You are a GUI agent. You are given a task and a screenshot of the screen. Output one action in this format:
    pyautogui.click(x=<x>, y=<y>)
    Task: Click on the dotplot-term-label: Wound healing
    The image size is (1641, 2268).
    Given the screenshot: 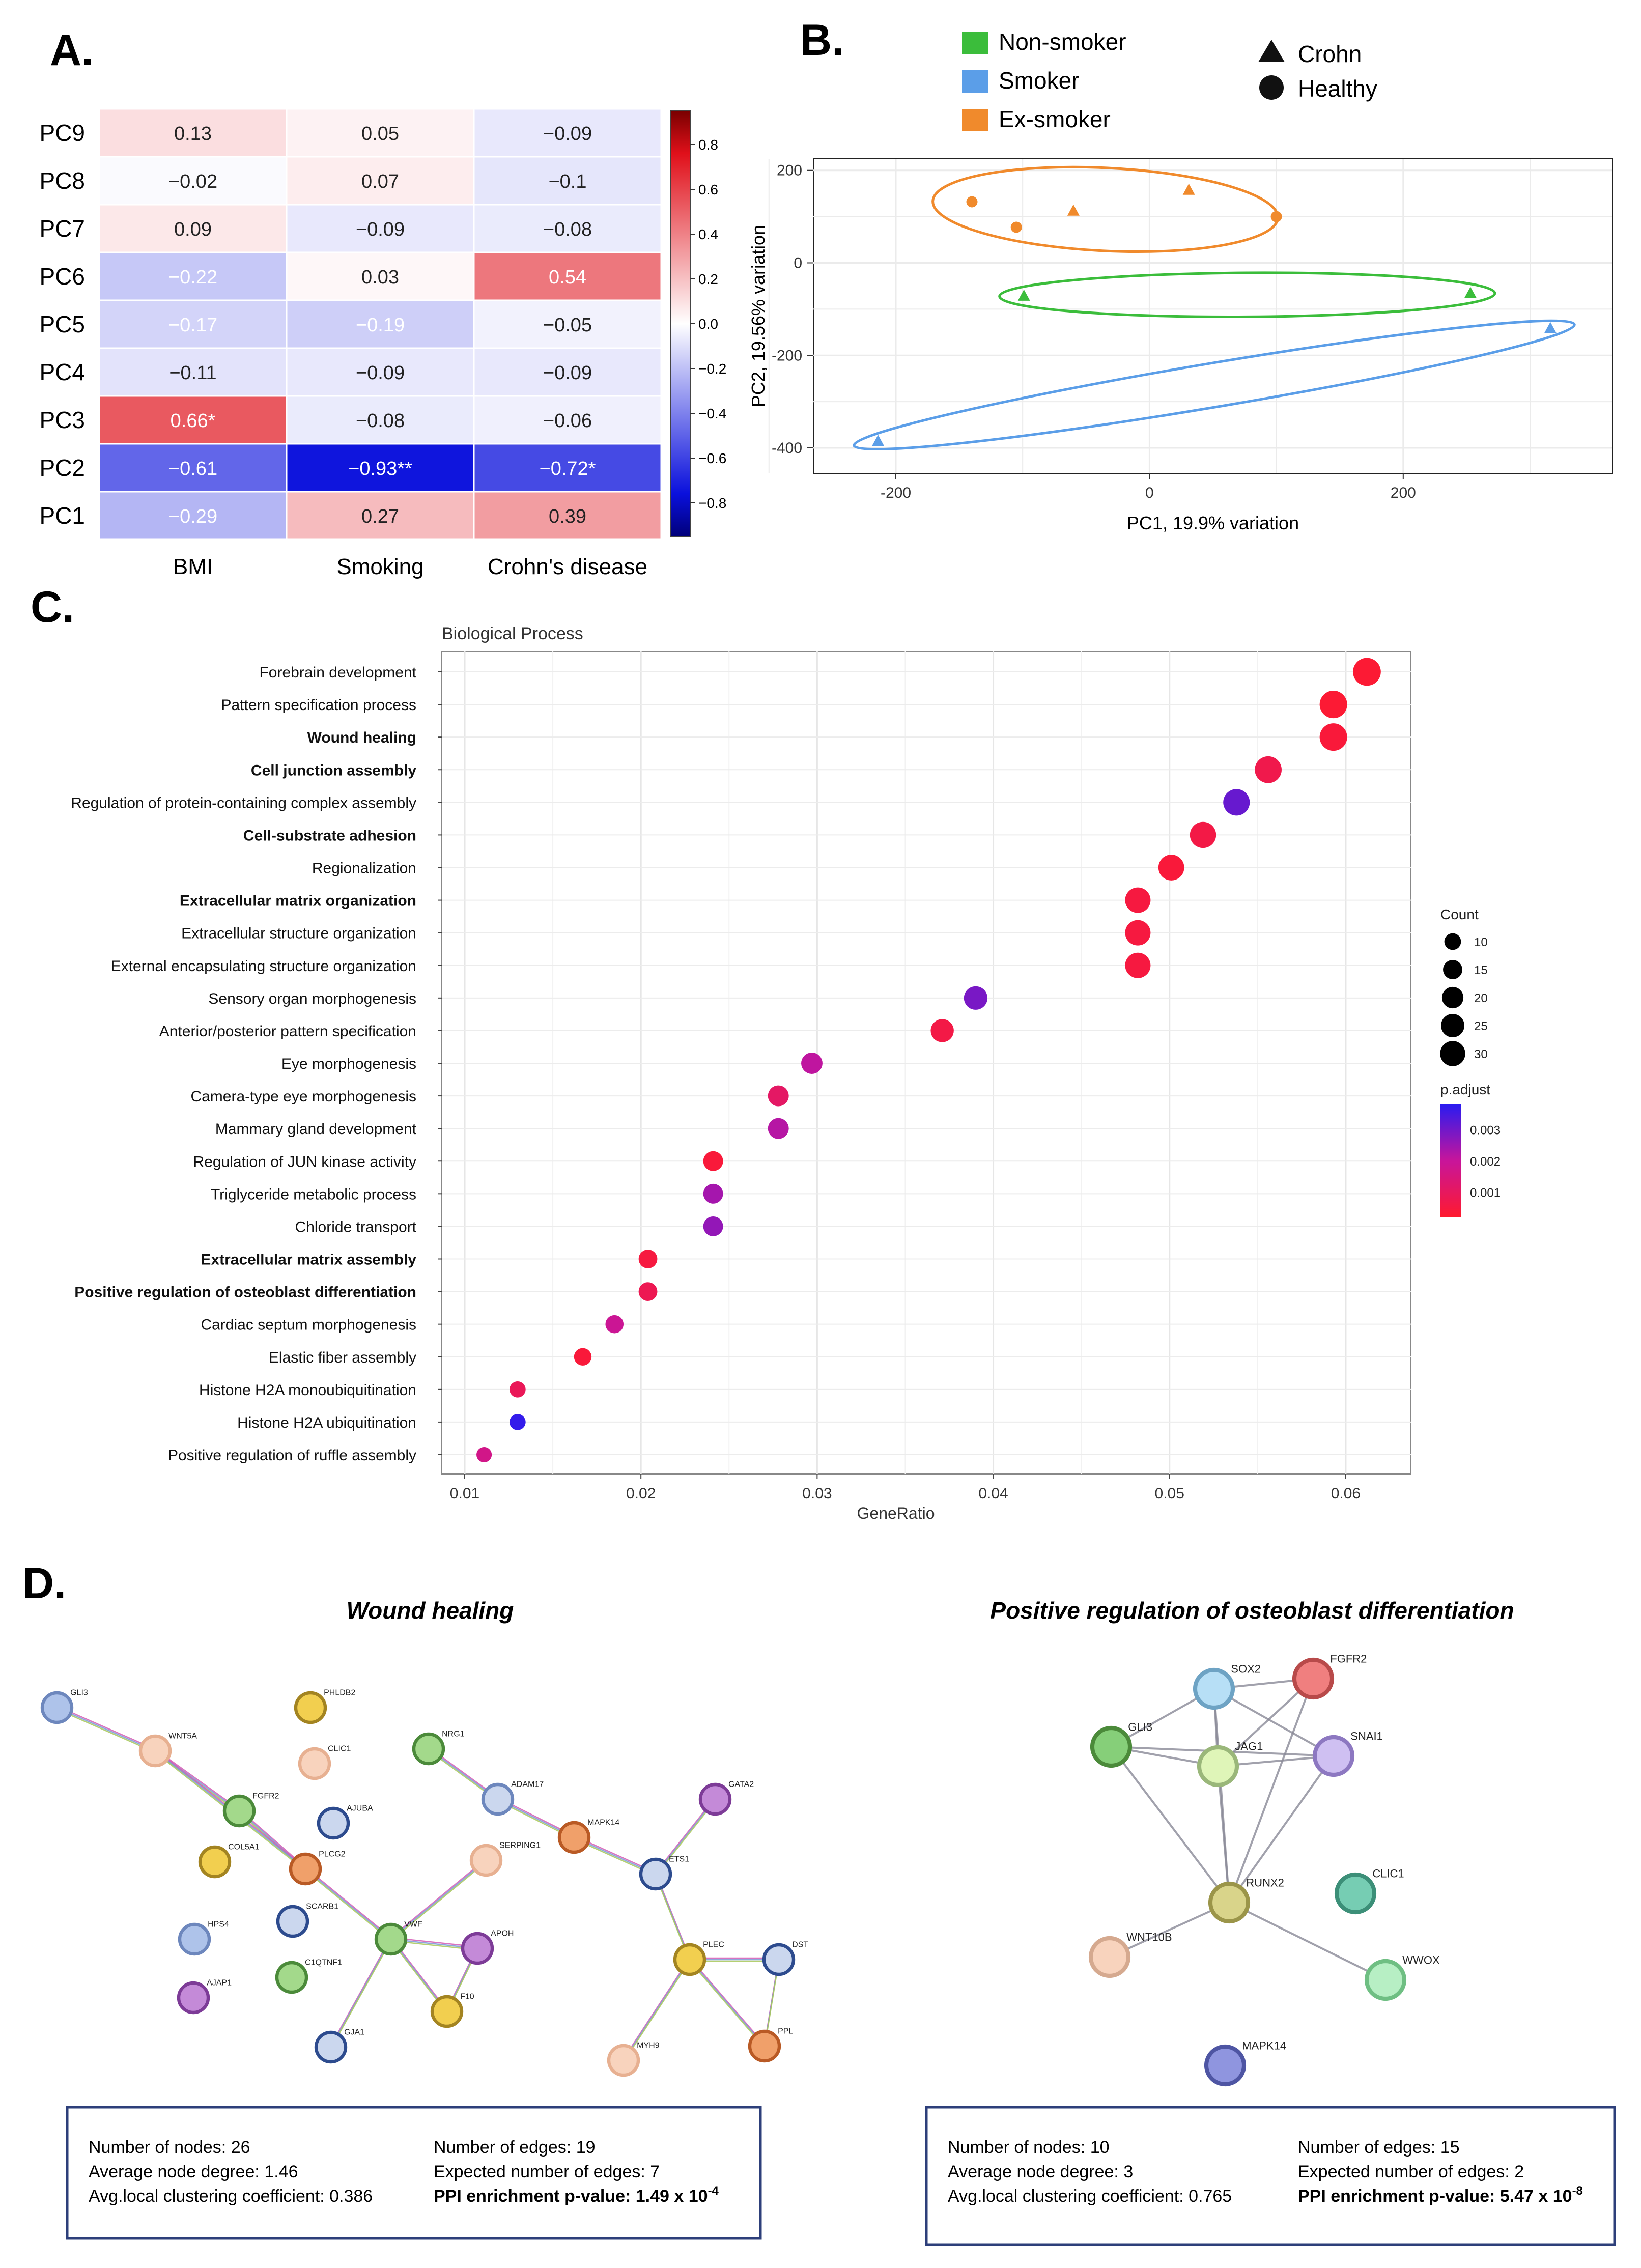 What is the action you would take?
    pyautogui.click(x=362, y=738)
    